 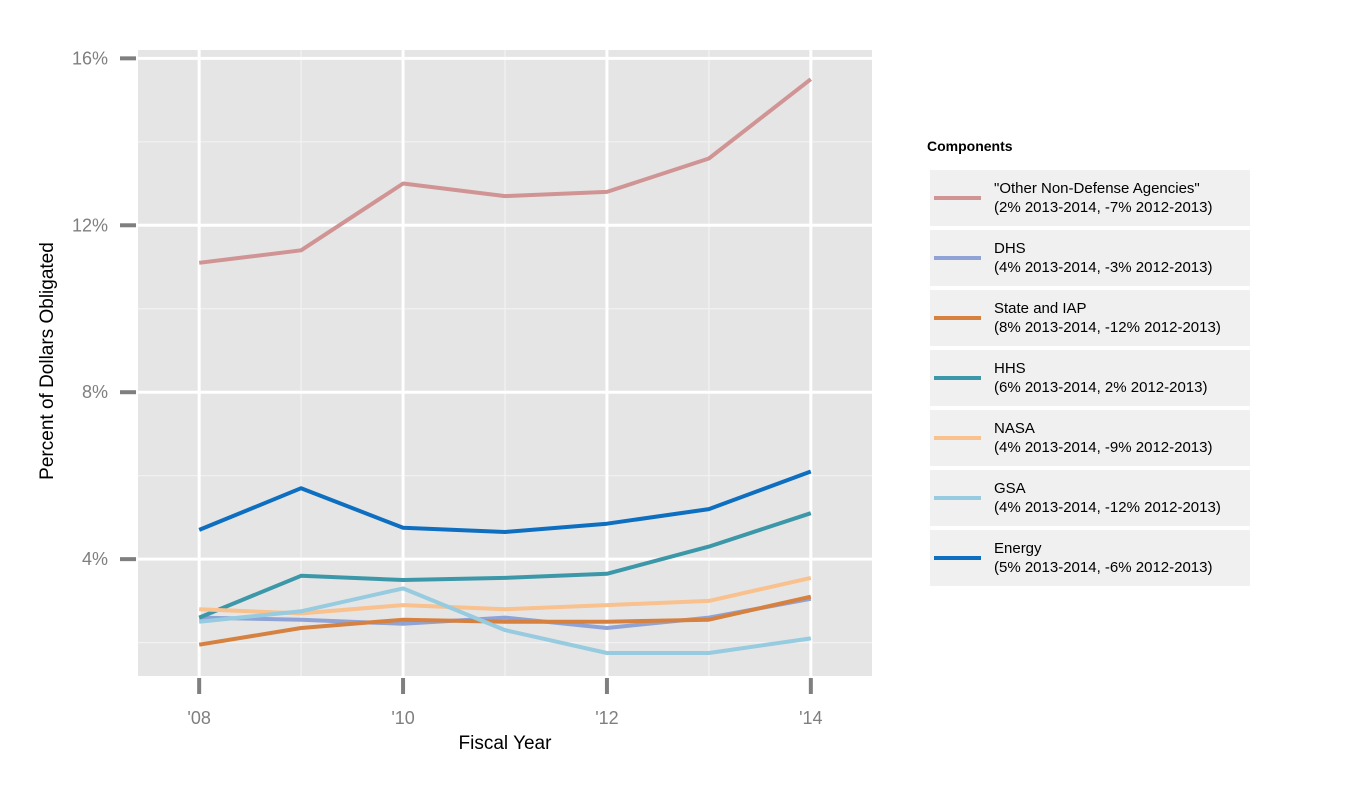 What do you see at coordinates (1101, 387) in the screenshot?
I see `legend-series-detail: (6% 2013-2014, 2% 2012-2013)` at bounding box center [1101, 387].